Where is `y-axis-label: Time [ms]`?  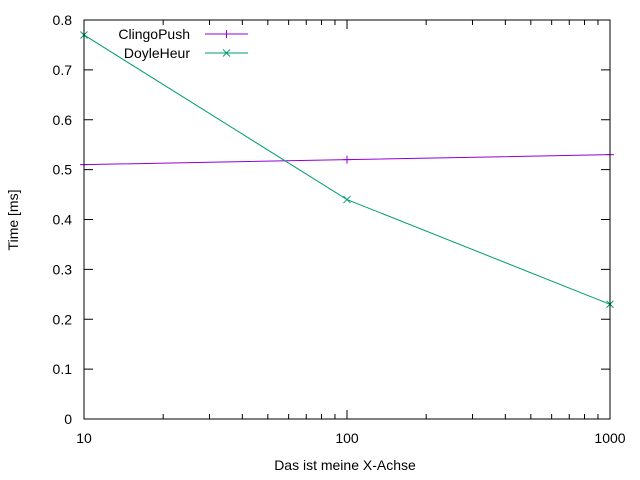
y-axis-label: Time [ms] is located at coordinates (13, 220).